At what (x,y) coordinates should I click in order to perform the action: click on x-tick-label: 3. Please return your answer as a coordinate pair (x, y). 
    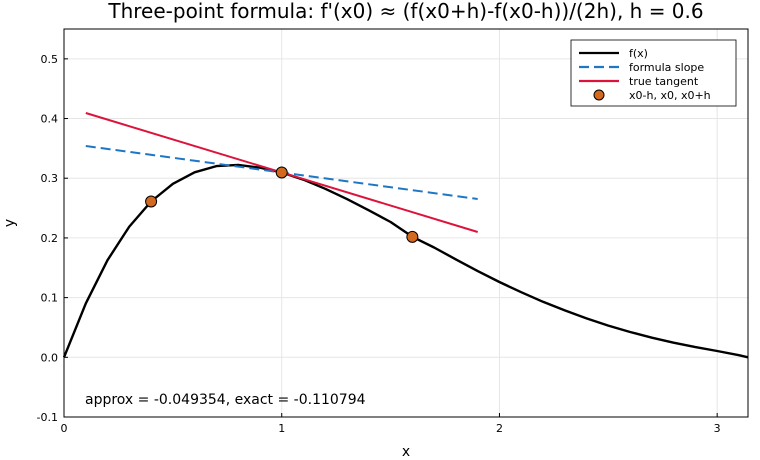
    Looking at the image, I should click on (717, 428).